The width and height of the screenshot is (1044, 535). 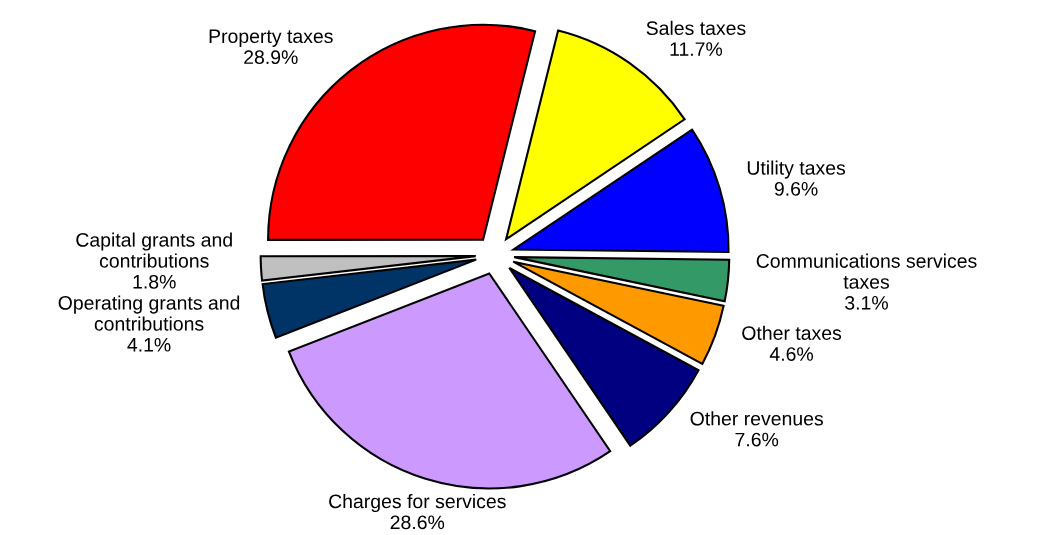 What do you see at coordinates (696, 49) in the screenshot?
I see `data-label: 11.7%` at bounding box center [696, 49].